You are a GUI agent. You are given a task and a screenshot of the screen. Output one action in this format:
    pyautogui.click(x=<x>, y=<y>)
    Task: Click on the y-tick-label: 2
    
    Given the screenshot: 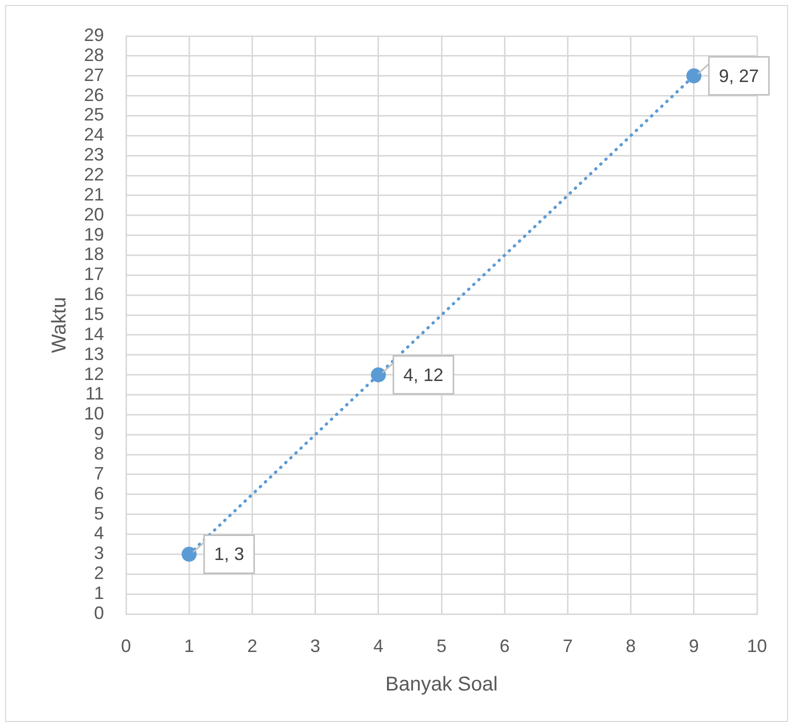 What is the action you would take?
    pyautogui.click(x=99, y=573)
    